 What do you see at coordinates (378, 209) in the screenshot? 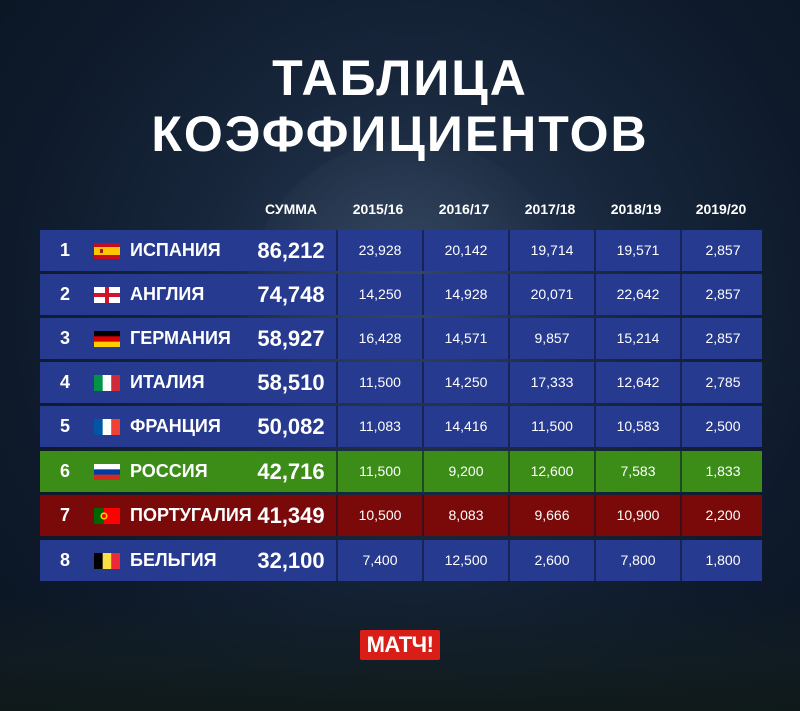
I see `header-season-1: 2015/16` at bounding box center [378, 209].